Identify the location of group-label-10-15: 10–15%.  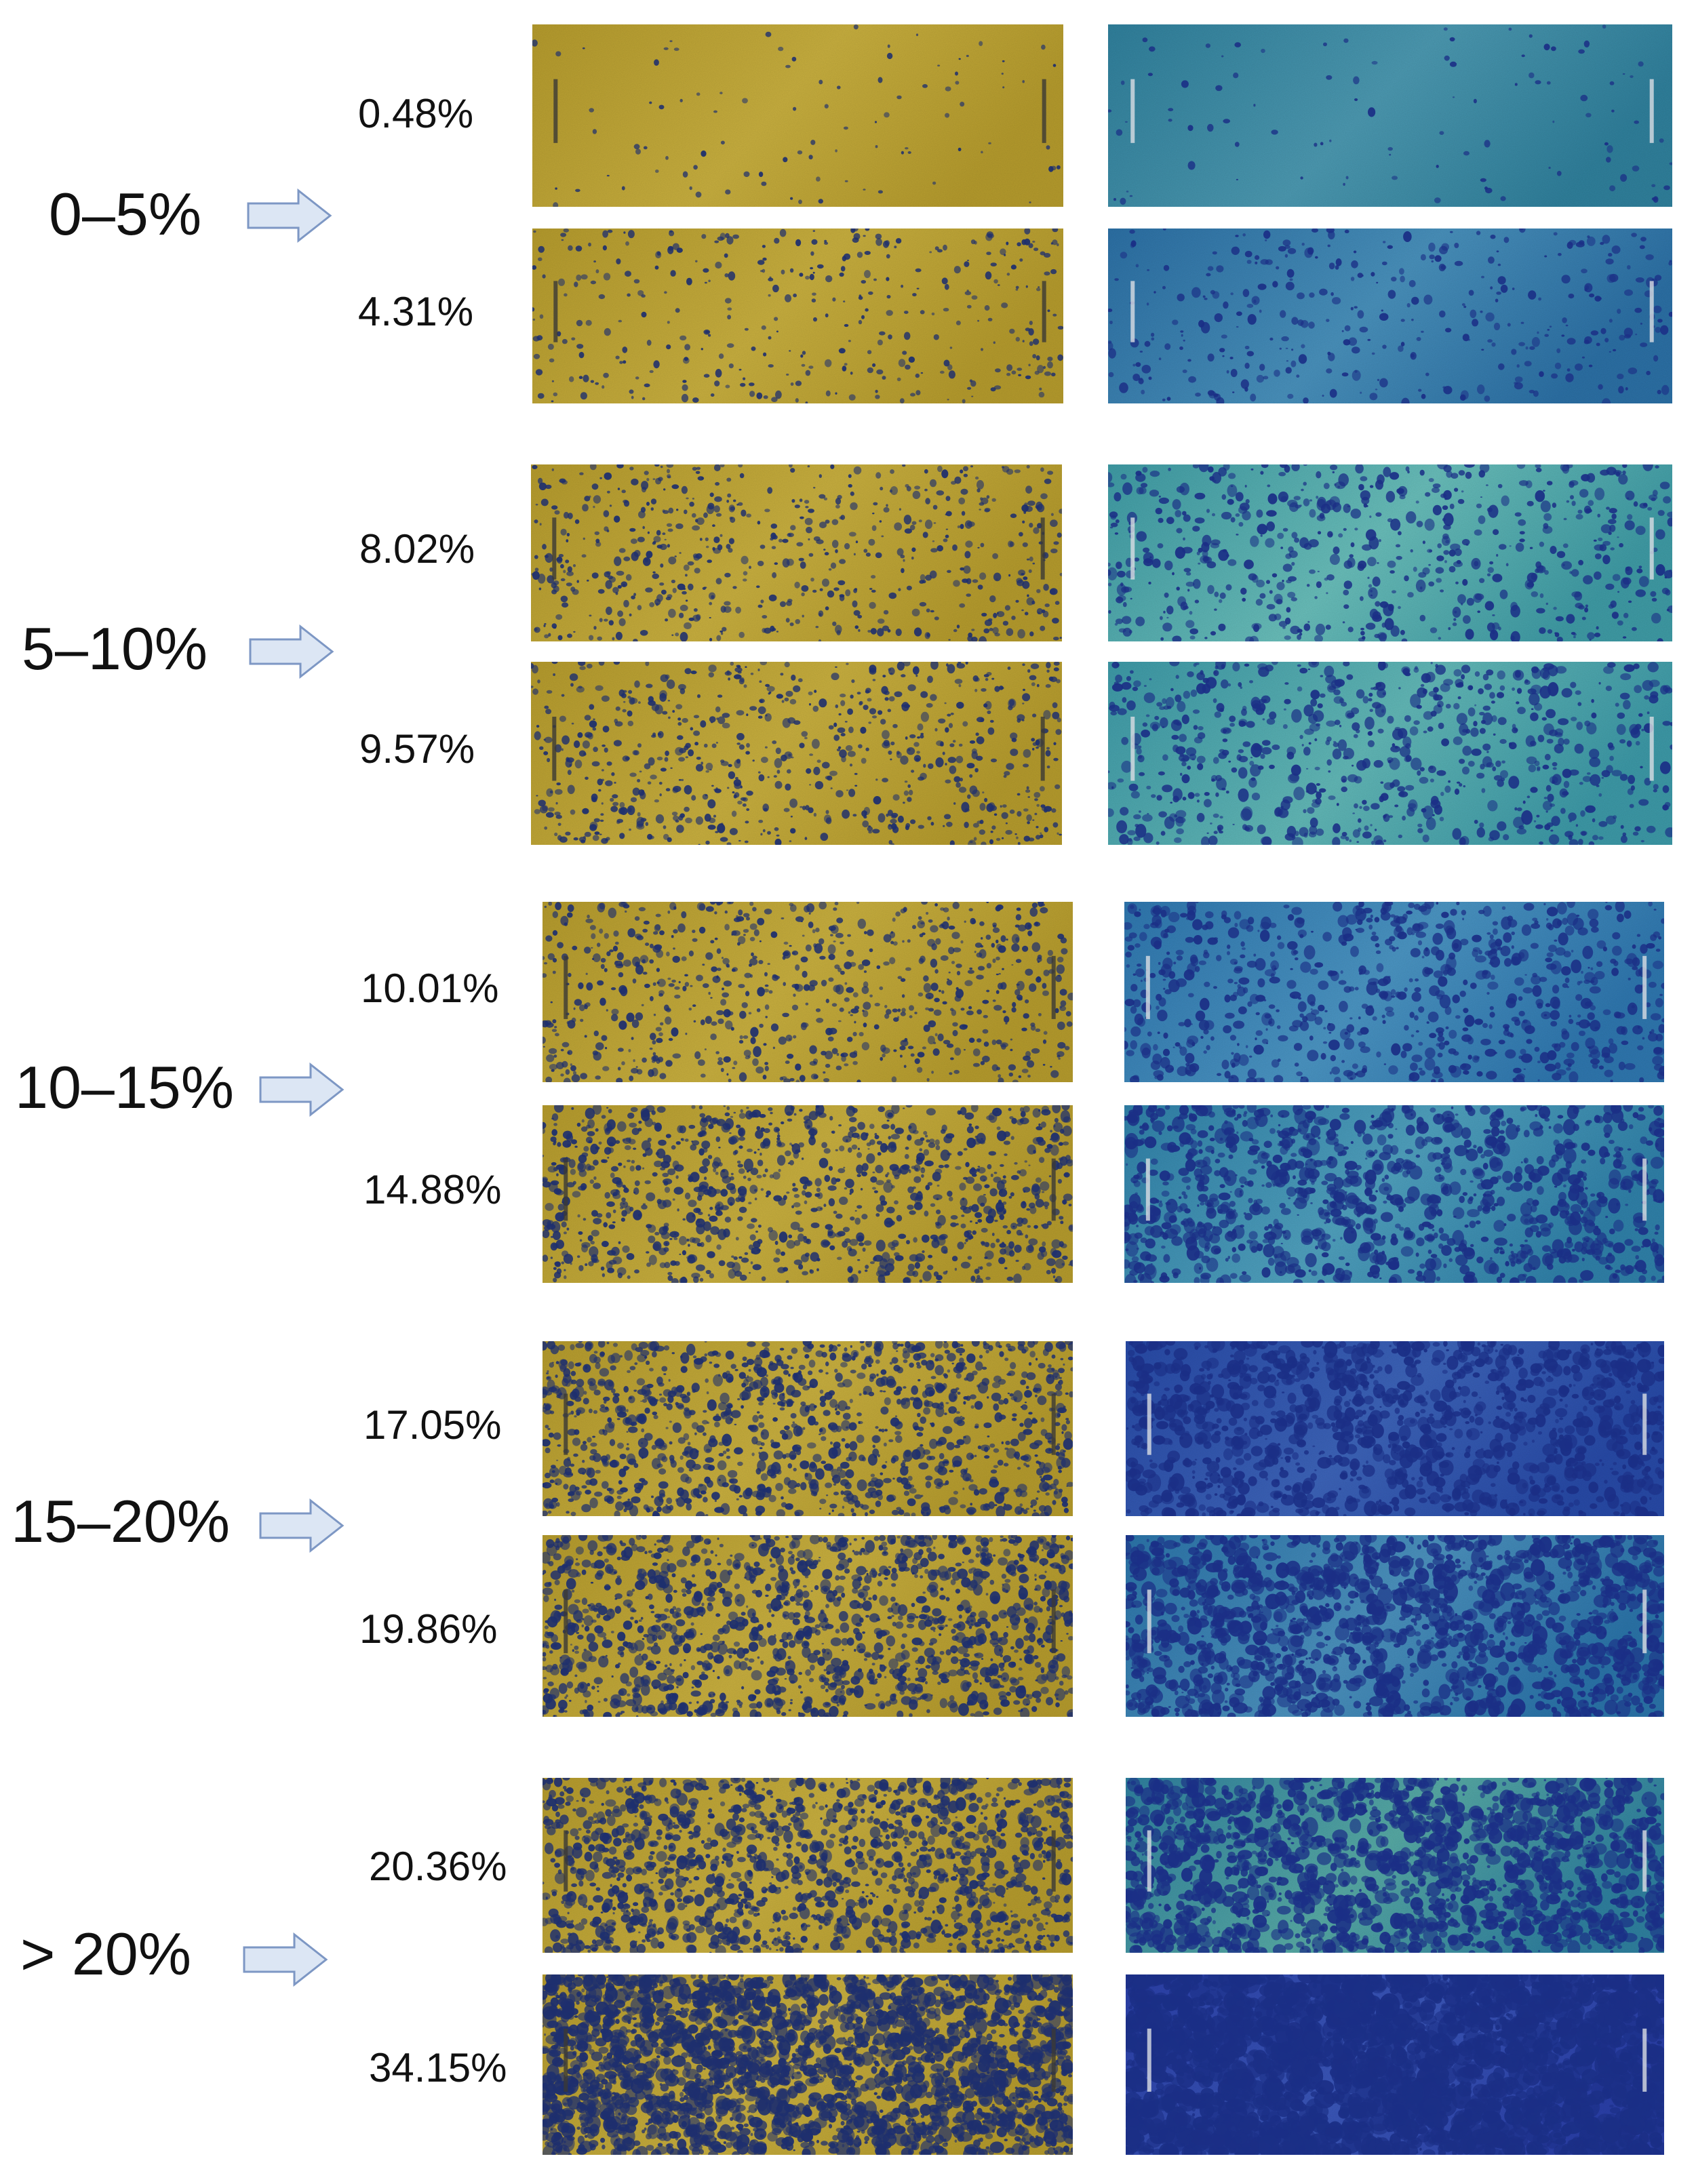
(125, 1087).